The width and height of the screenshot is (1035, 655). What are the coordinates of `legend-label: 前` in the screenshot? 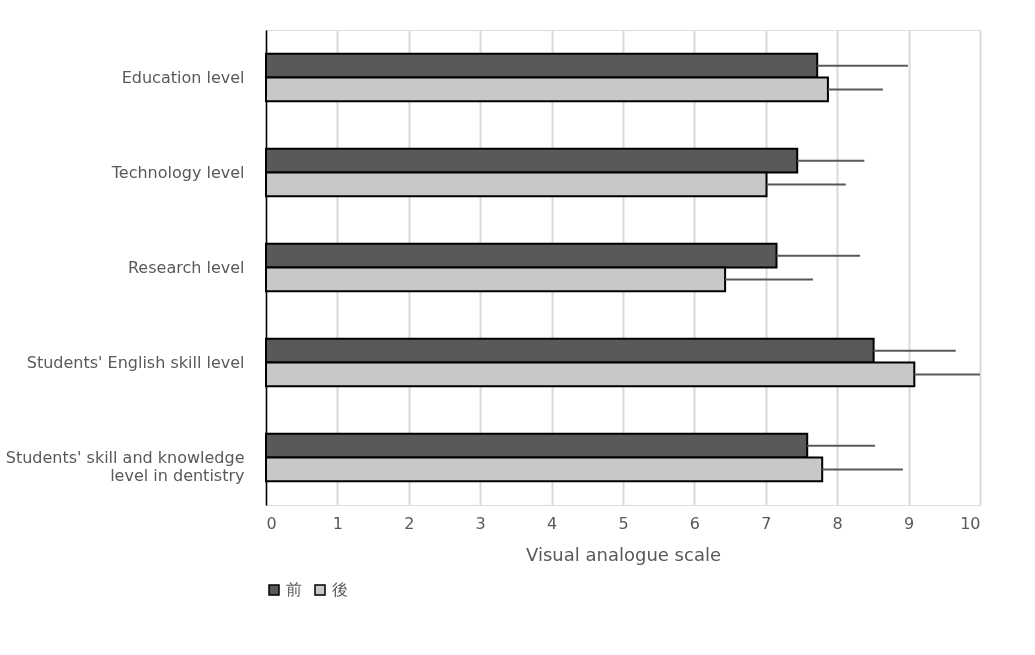 It's located at (294, 589).